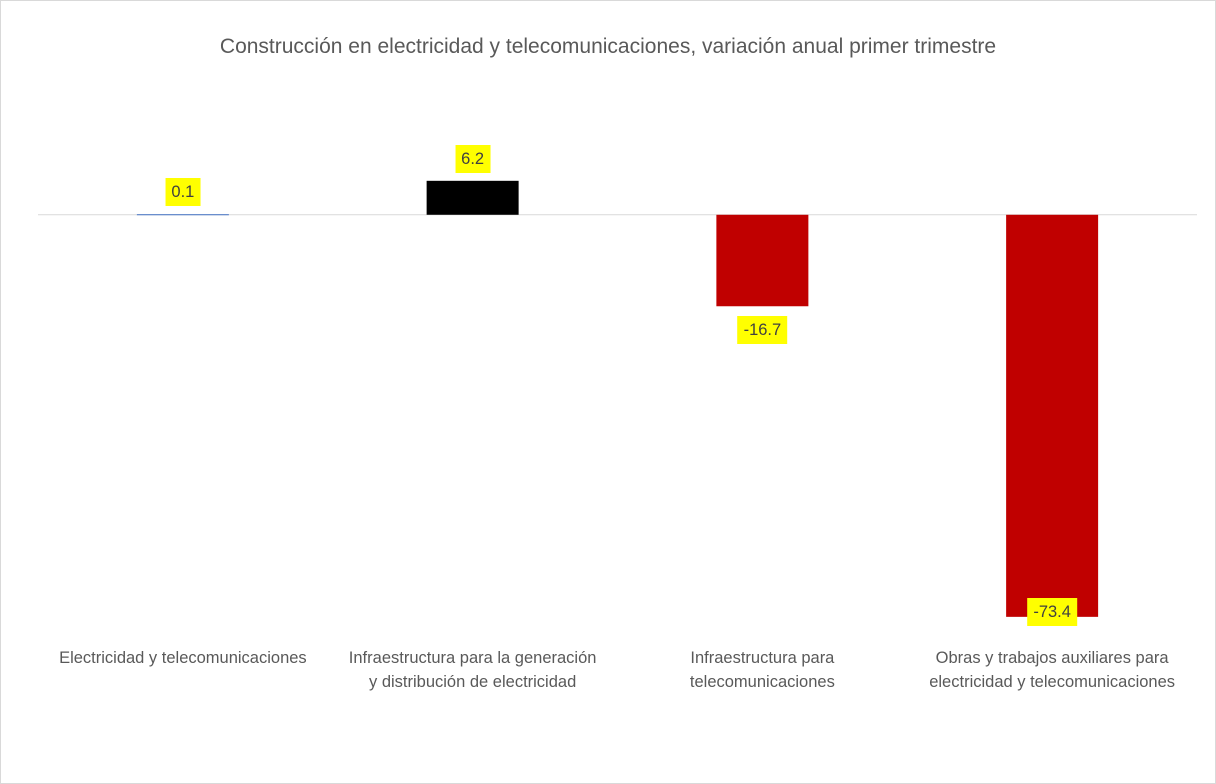  What do you see at coordinates (473, 158) in the screenshot?
I see `data-label: 6.2` at bounding box center [473, 158].